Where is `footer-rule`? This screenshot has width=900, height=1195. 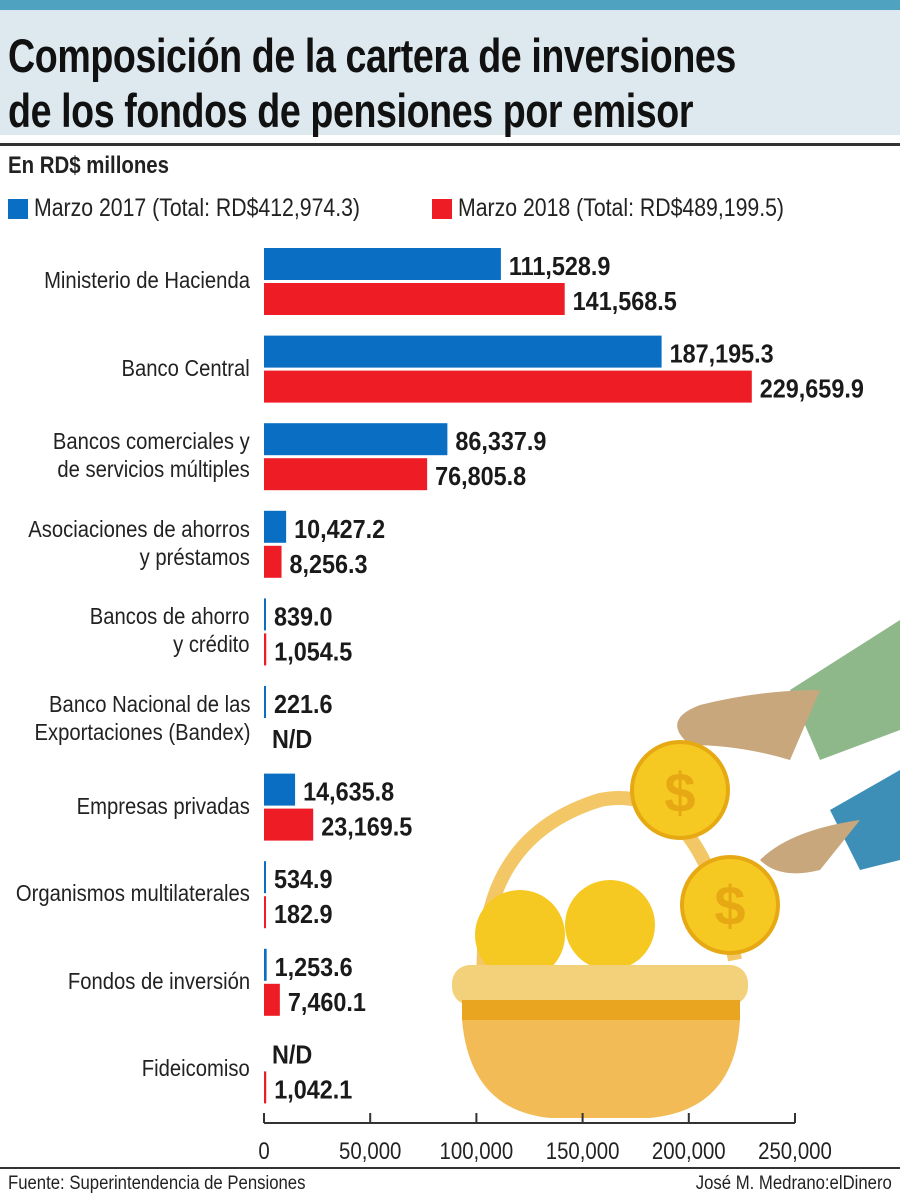 footer-rule is located at coordinates (450, 1168).